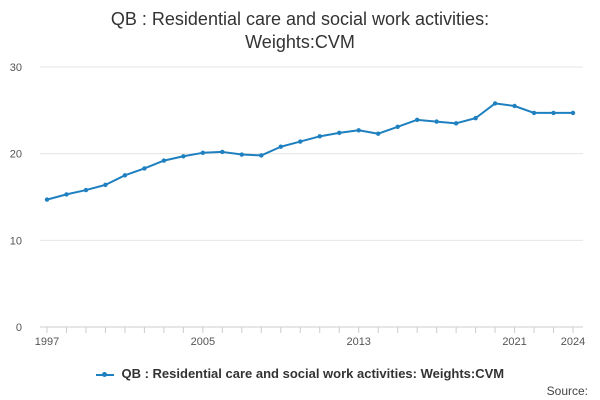 Image resolution: width=600 pixels, height=400 pixels. What do you see at coordinates (514, 342) in the screenshot?
I see `x-tick-label: 2021` at bounding box center [514, 342].